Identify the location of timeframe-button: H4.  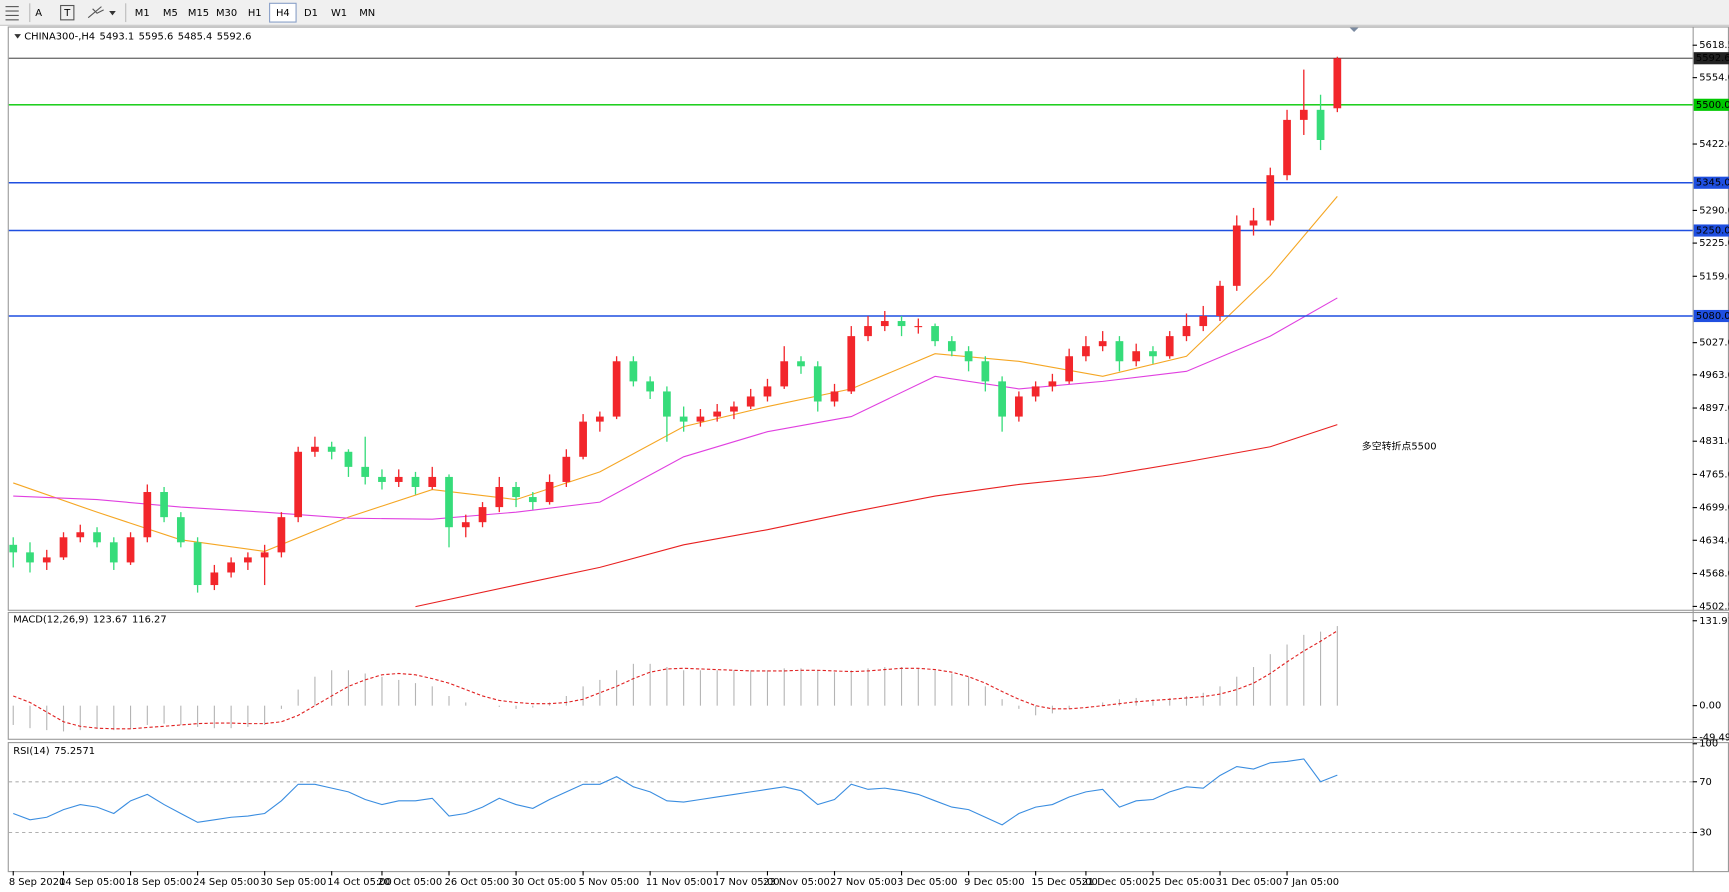
(283, 13).